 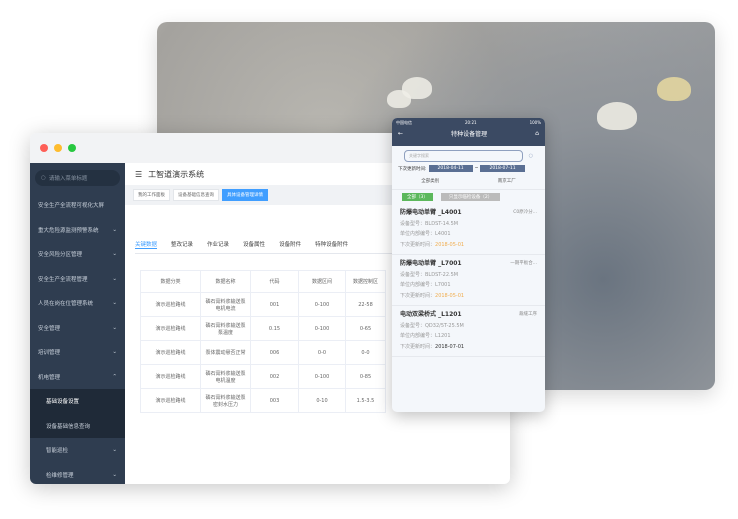 I want to click on column-header: 数据控制区, so click(x=365, y=281).